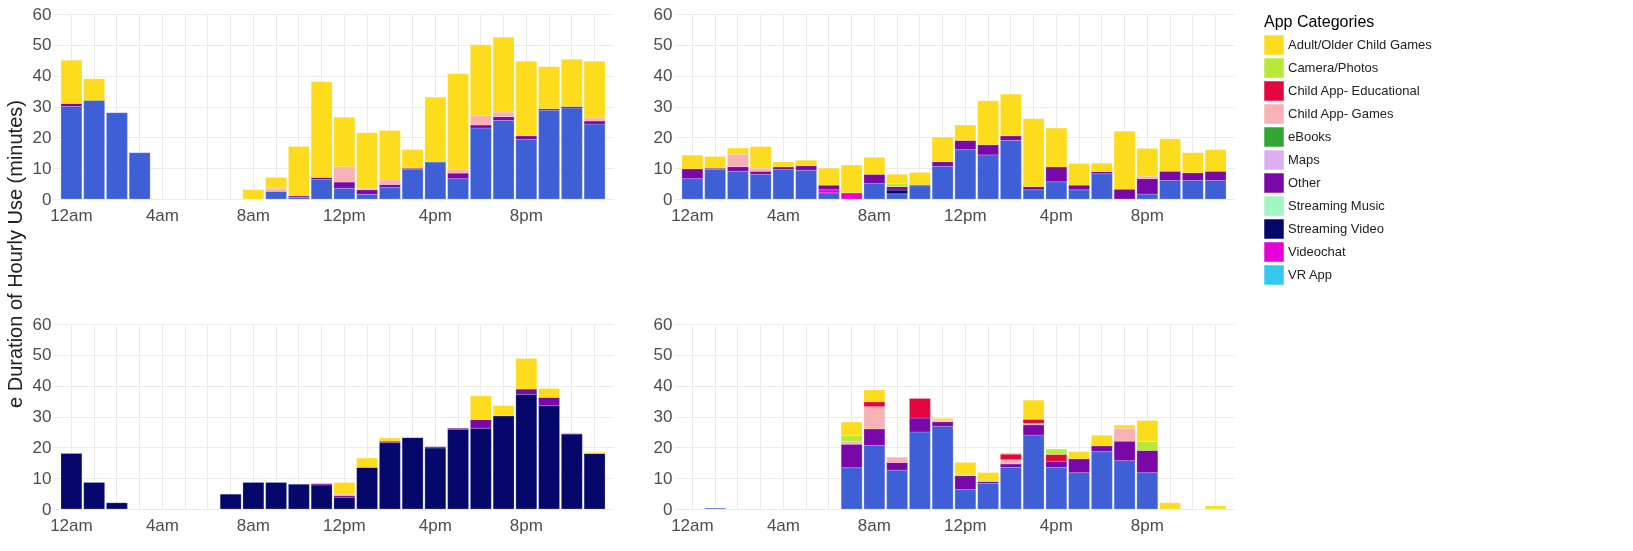 This screenshot has height=551, width=1633. What do you see at coordinates (1333, 67) in the screenshot?
I see `legend-label: Camera/Photos` at bounding box center [1333, 67].